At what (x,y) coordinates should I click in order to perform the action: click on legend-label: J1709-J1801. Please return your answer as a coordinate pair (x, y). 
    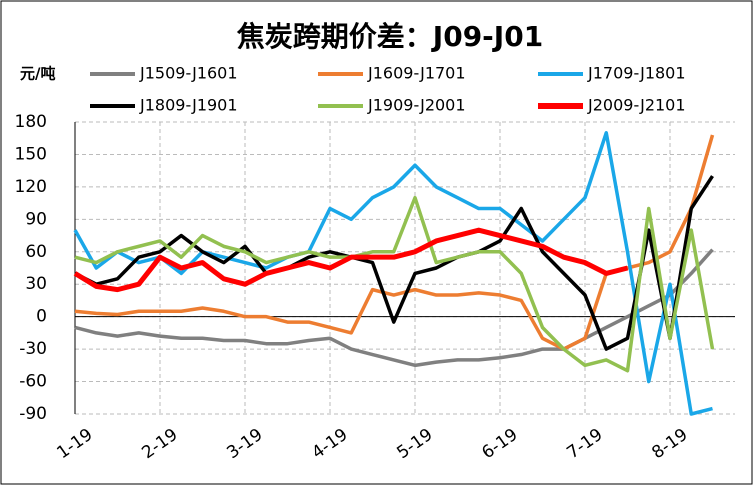
    Looking at the image, I should click on (636, 73).